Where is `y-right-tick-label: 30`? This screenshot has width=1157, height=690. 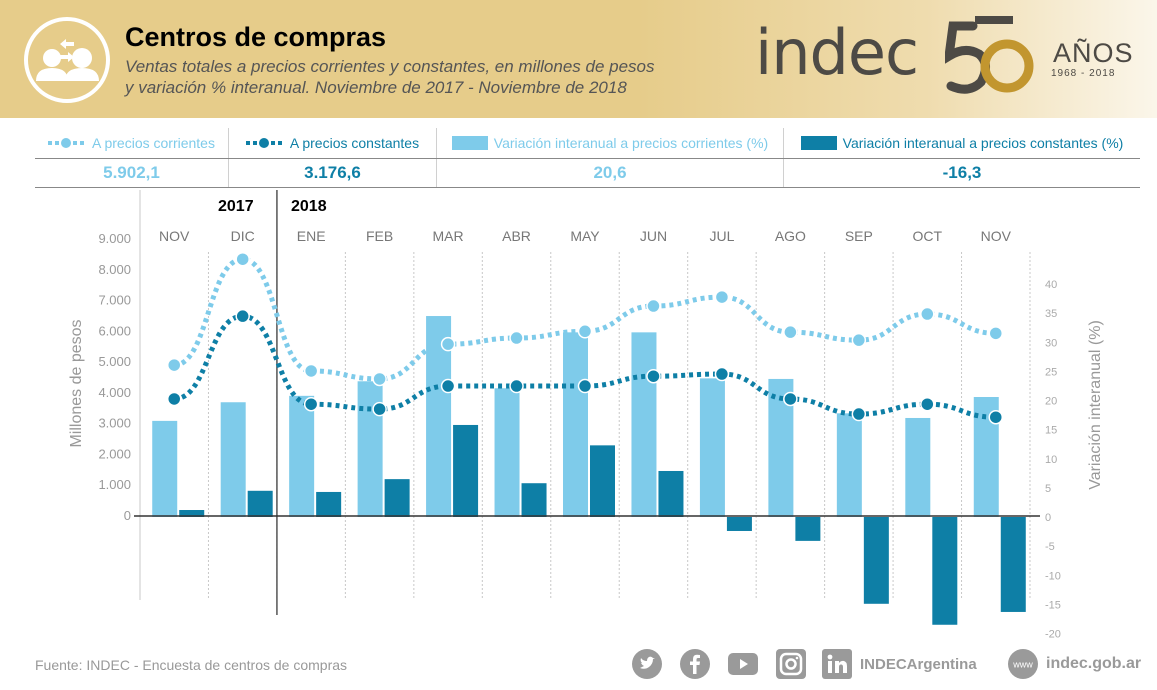 y-right-tick-label: 30 is located at coordinates (1051, 343).